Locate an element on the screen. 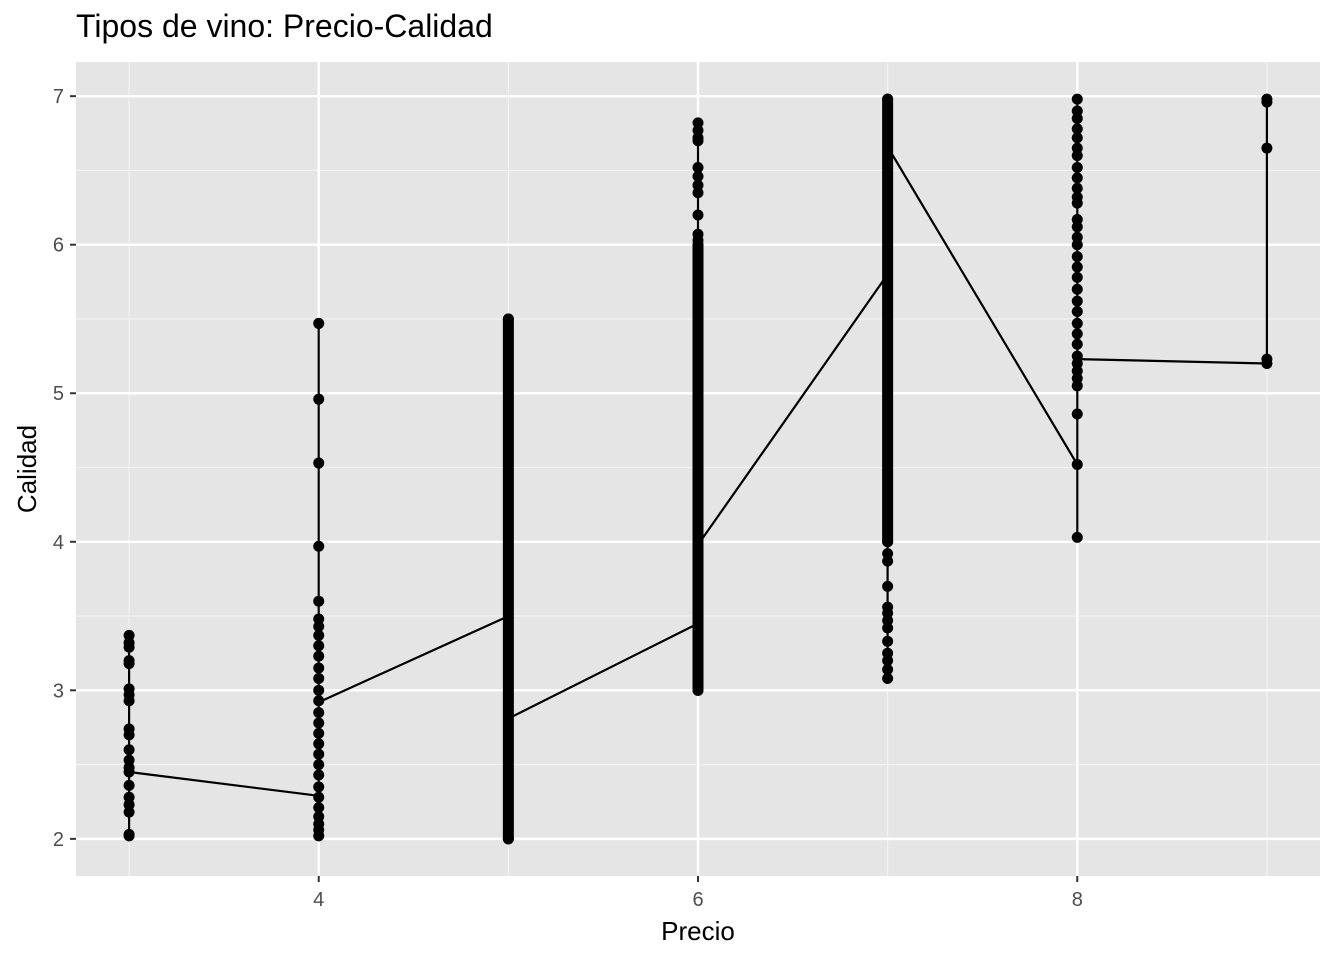 This screenshot has width=1344, height=960. x-tick-label: 8 is located at coordinates (1077, 900).